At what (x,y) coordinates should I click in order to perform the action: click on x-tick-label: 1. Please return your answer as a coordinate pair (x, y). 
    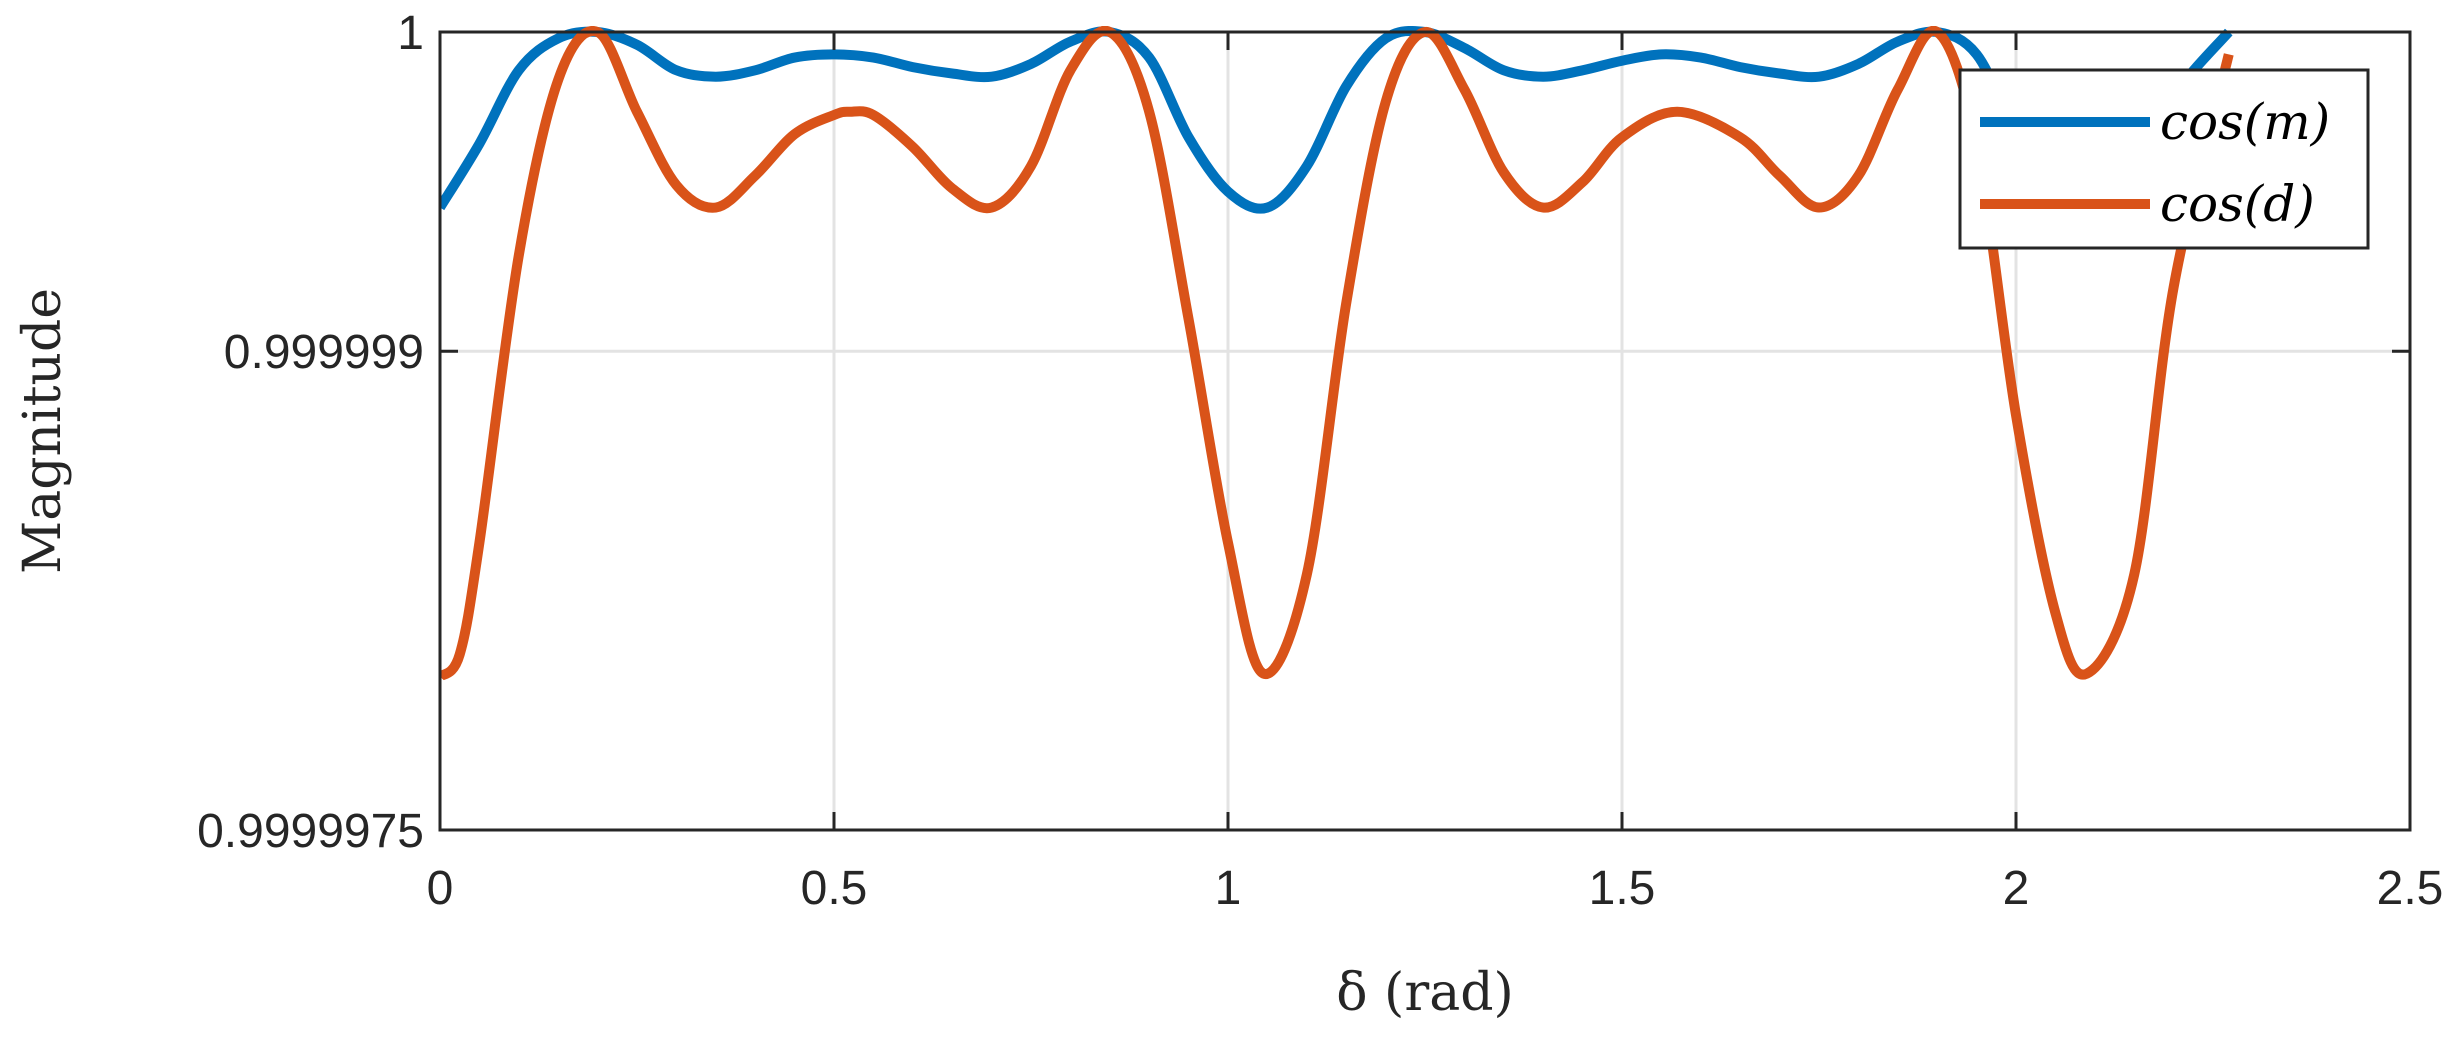
    Looking at the image, I should click on (1228, 888).